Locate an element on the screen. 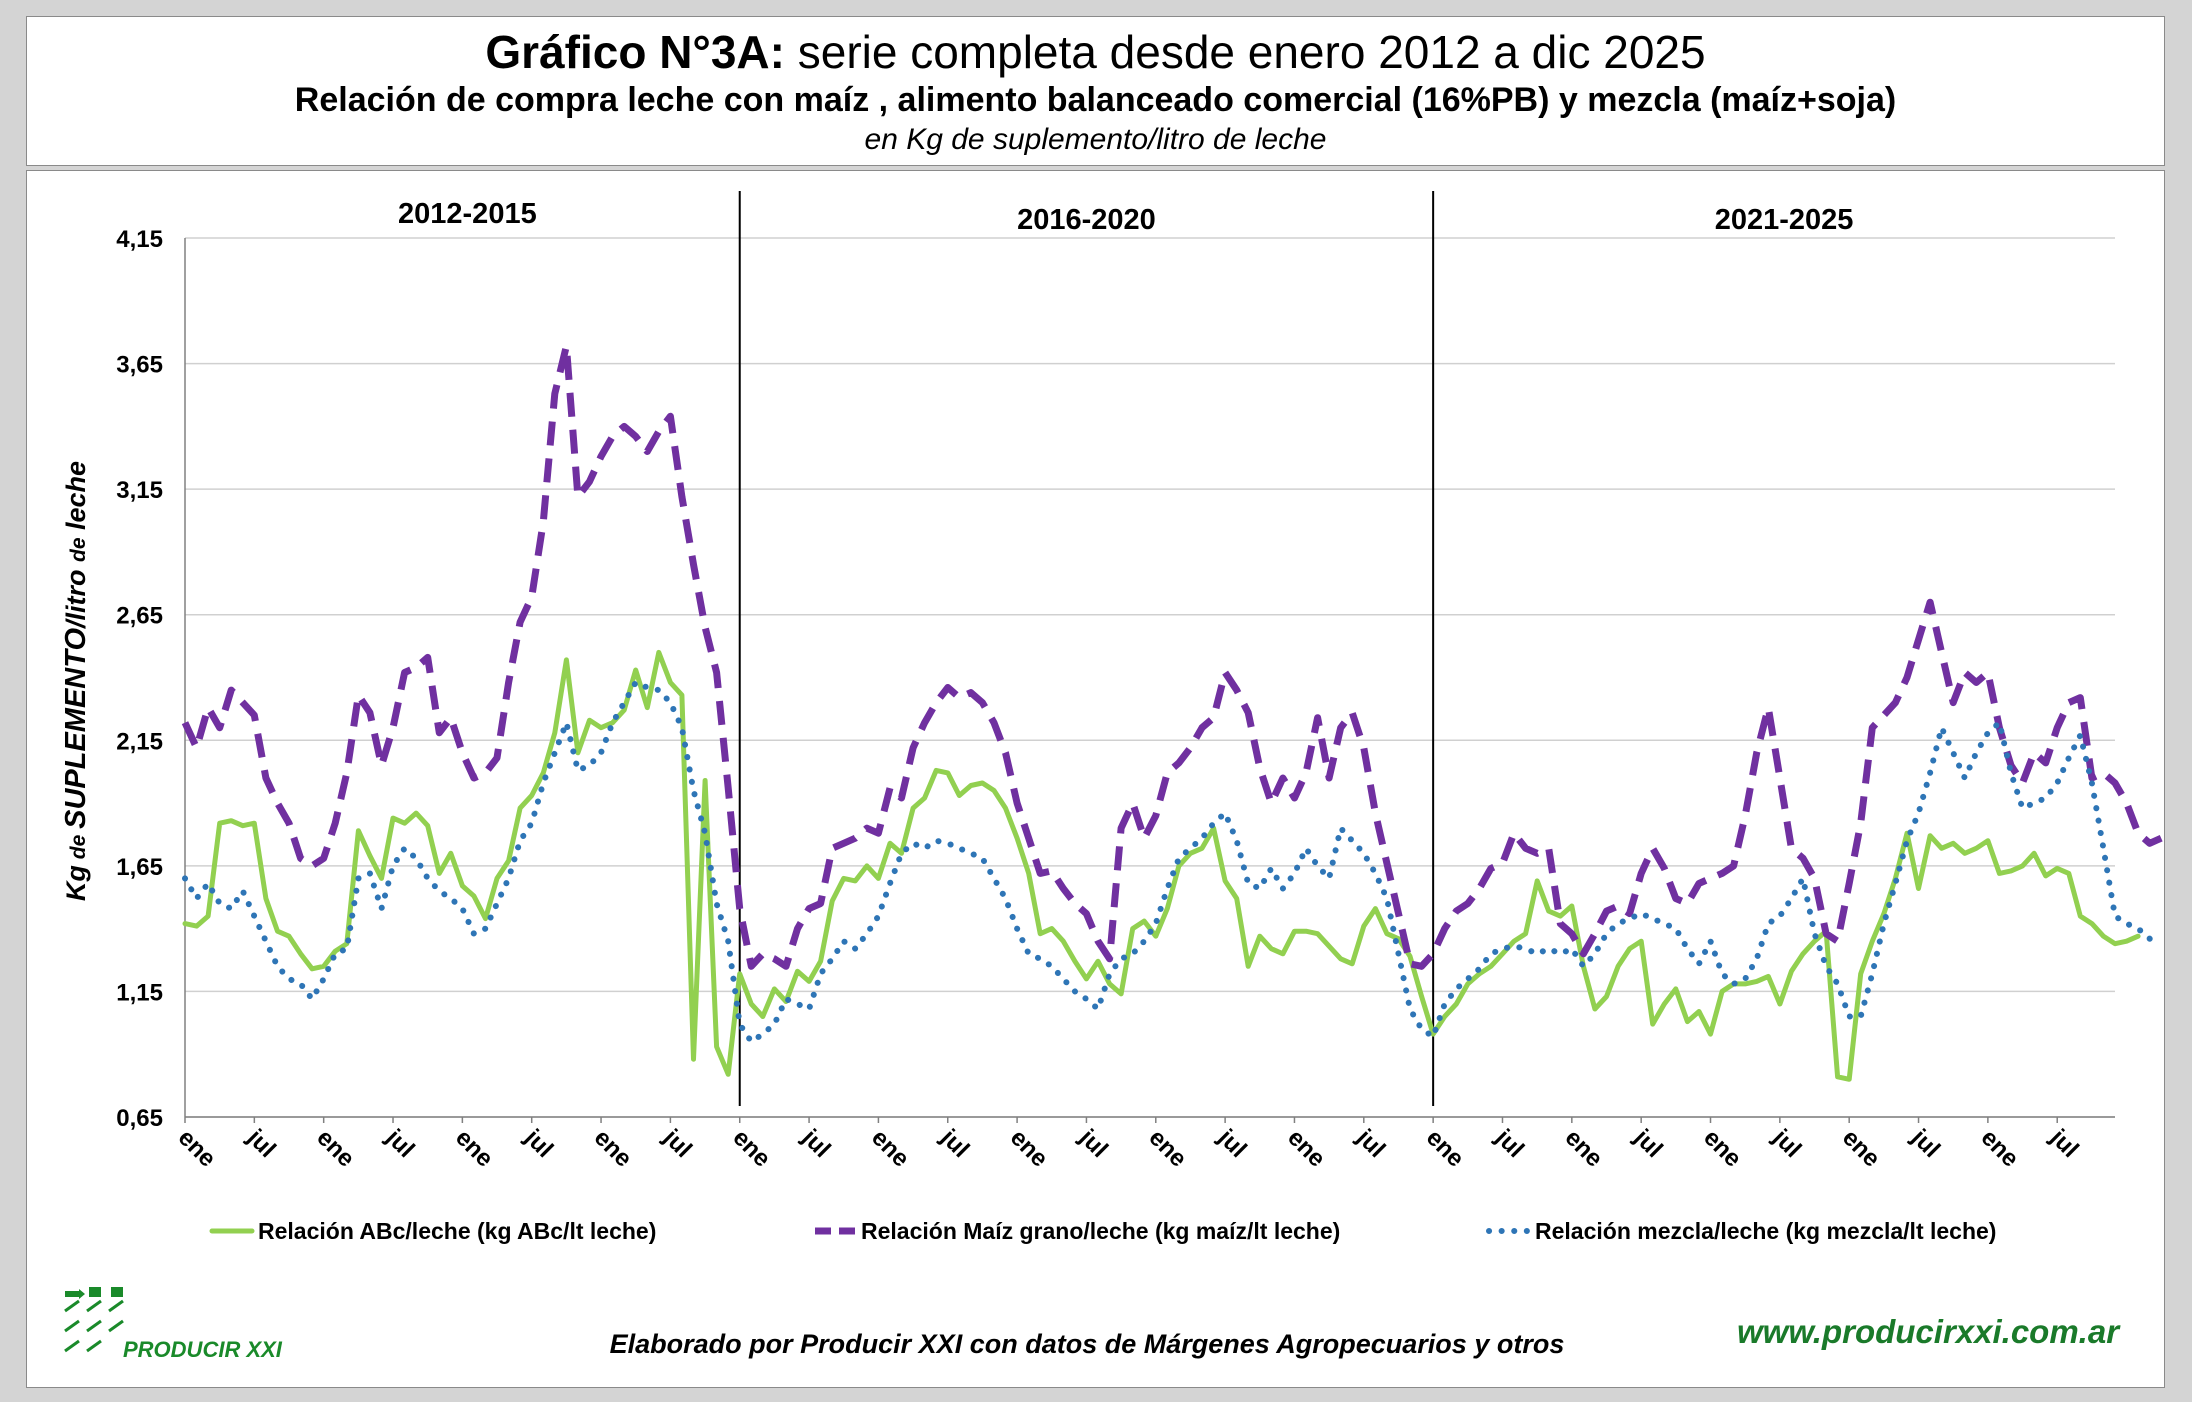  footer-url: www.producirxxi.com.ar is located at coordinates (1928, 1331).